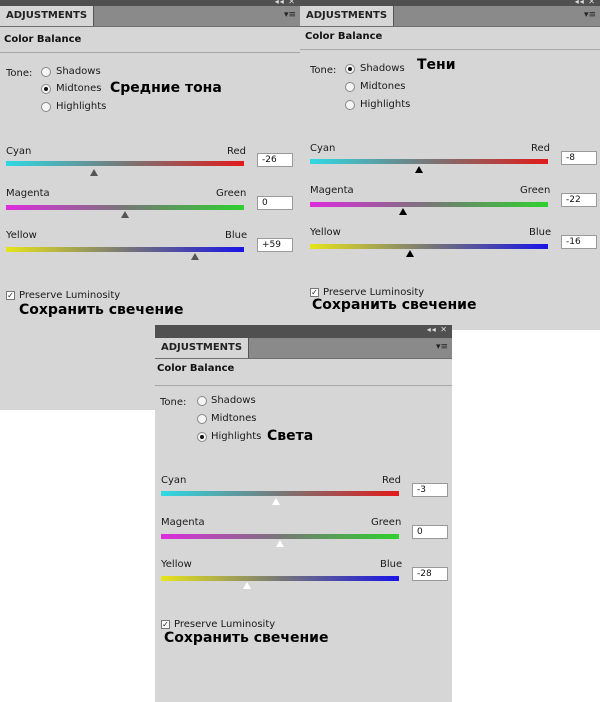  I want to click on tone-annotation: Средние тона, so click(166, 88).